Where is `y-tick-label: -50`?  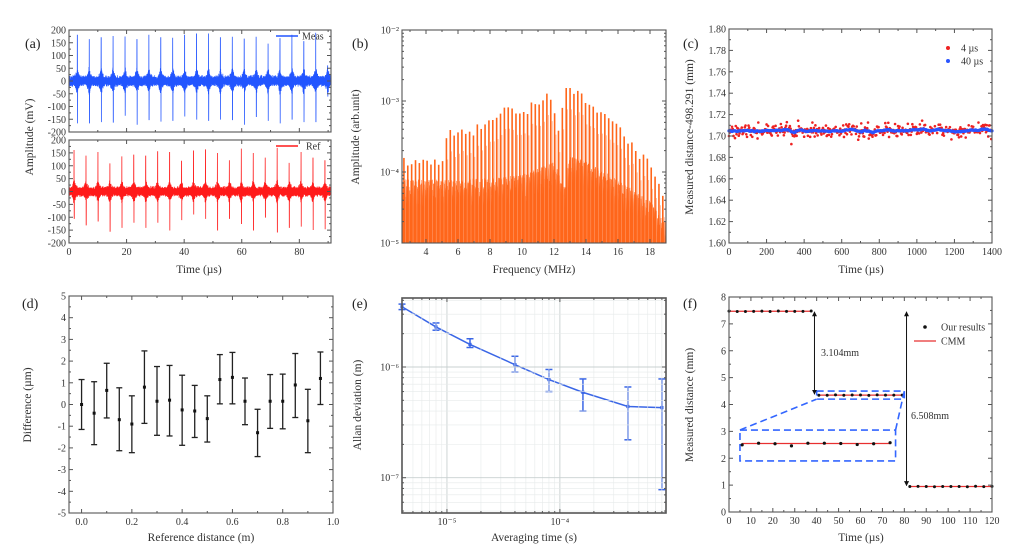 y-tick-label: -50 is located at coordinates (59, 205).